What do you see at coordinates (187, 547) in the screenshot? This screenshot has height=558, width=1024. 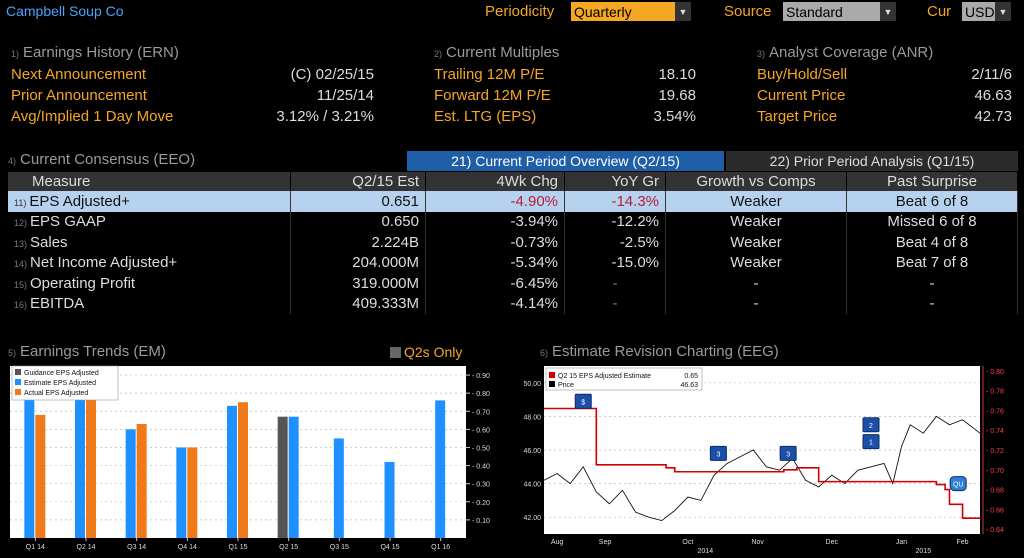 I see `x-tick-label: Q4 14` at bounding box center [187, 547].